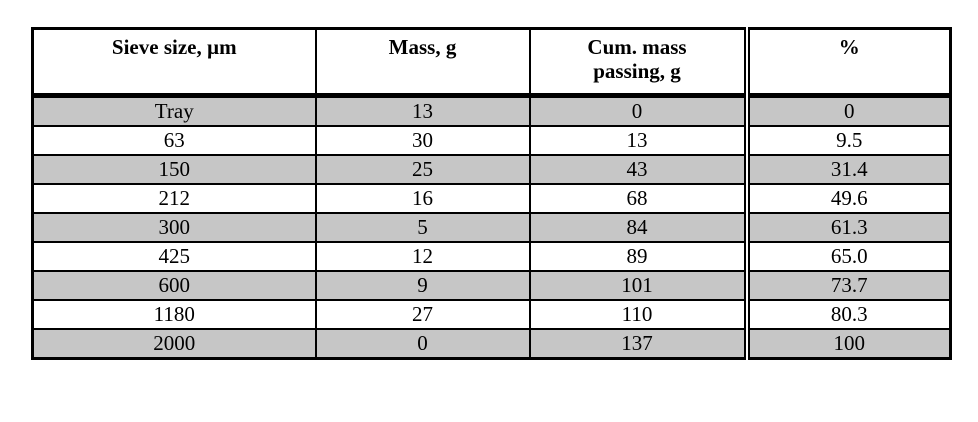 Image resolution: width=978 pixels, height=422 pixels. I want to click on table-cell: 137, so click(638, 344).